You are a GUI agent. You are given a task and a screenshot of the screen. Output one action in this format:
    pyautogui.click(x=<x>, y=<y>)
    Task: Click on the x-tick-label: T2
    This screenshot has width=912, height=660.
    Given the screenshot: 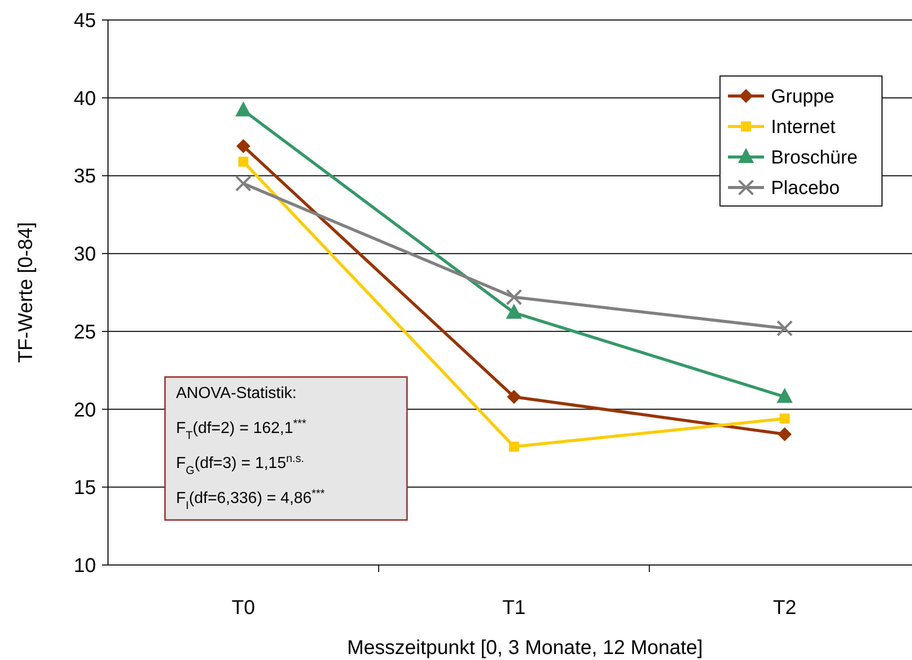 What is the action you would take?
    pyautogui.click(x=784, y=608)
    